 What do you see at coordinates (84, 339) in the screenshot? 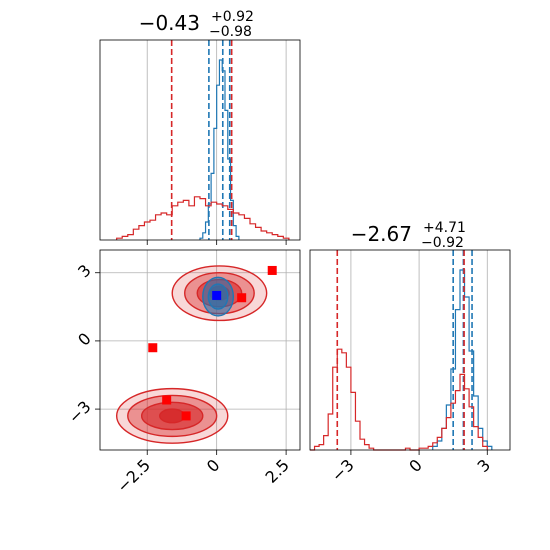
I see `bottom-left-ytick-label-1: 0` at bounding box center [84, 339].